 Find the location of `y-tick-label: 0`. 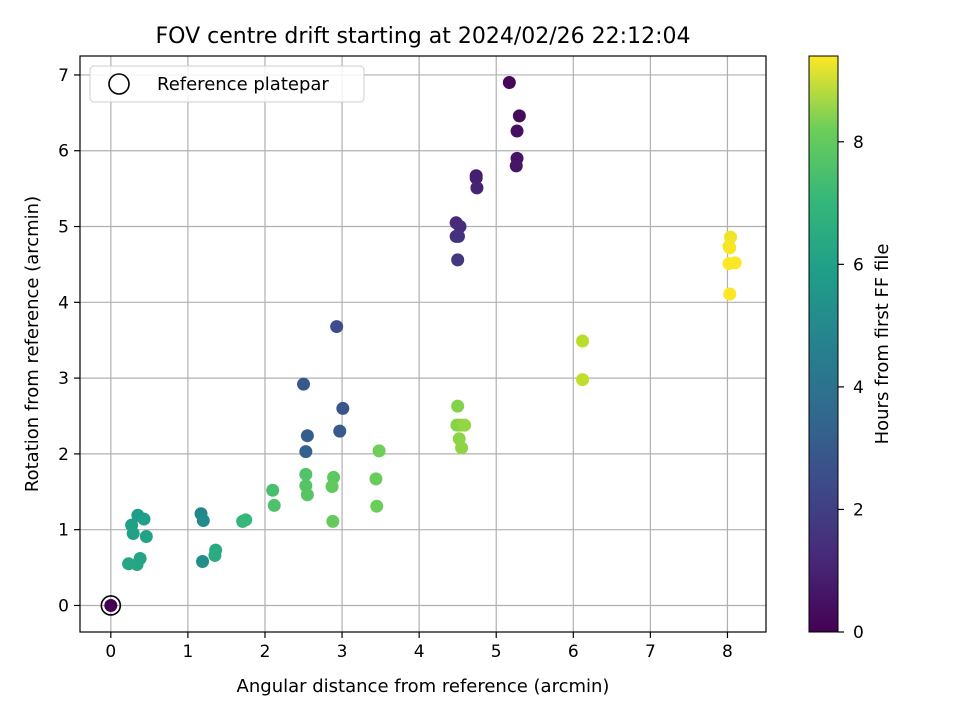

y-tick-label: 0 is located at coordinates (63, 606).